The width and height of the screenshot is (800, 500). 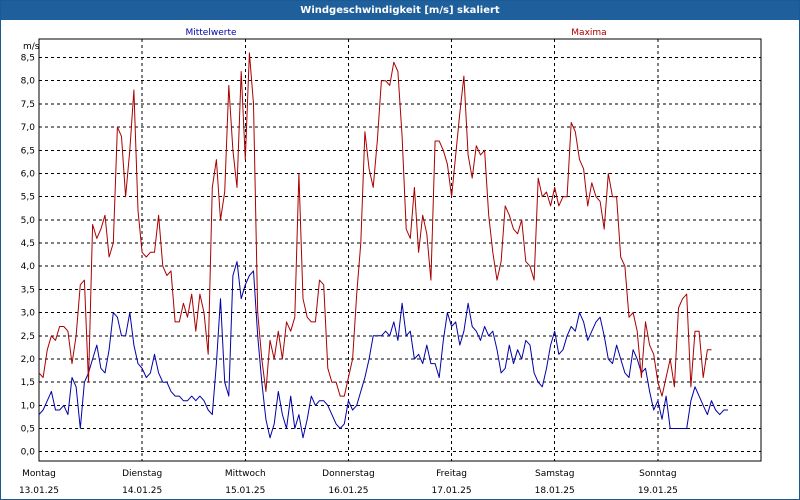 What do you see at coordinates (28, 290) in the screenshot?
I see `y-tick-label: 3,5` at bounding box center [28, 290].